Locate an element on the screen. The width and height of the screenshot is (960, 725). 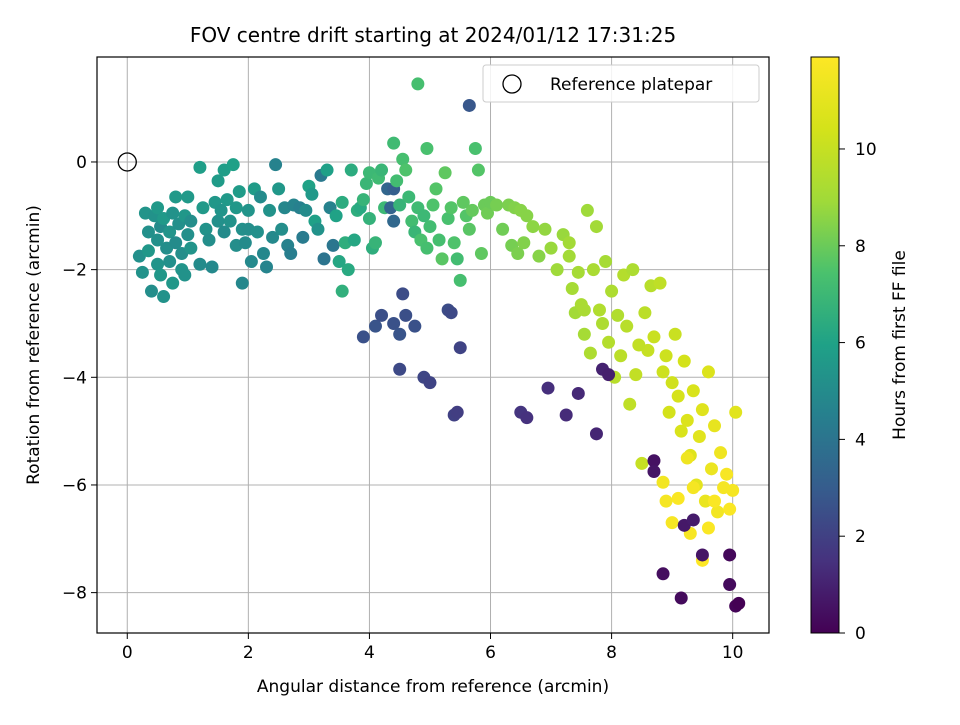
y-tick-label: 0 is located at coordinates (81, 163).